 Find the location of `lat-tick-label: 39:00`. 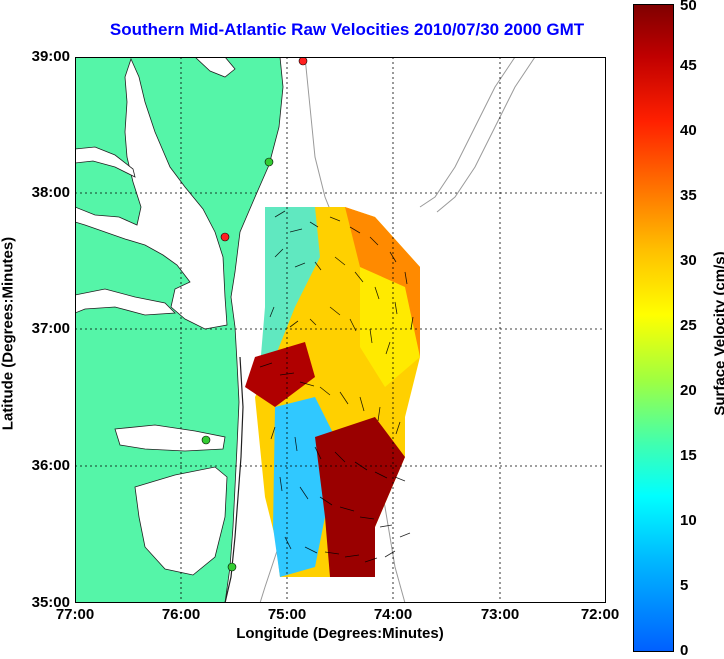

lat-tick-label: 39:00 is located at coordinates (50, 56).